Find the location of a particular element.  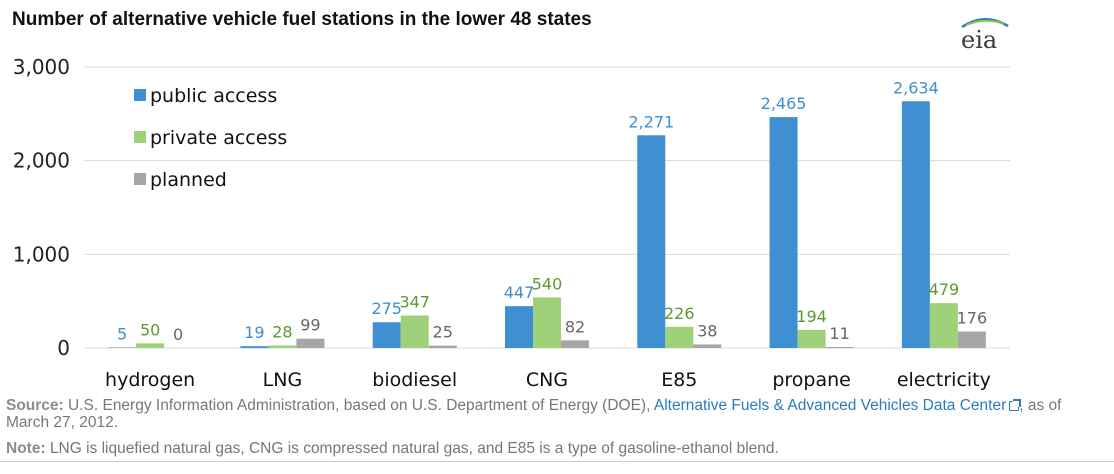

bar-electricity-public-access is located at coordinates (915, 224).